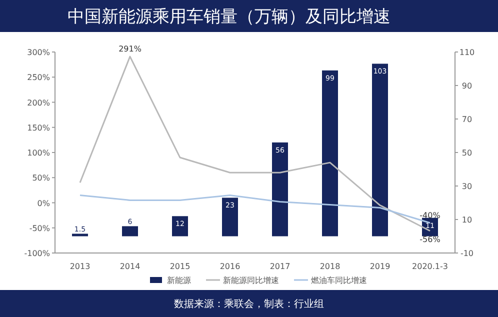  I want to click on y-tick-label: 300%, so click(38, 52).